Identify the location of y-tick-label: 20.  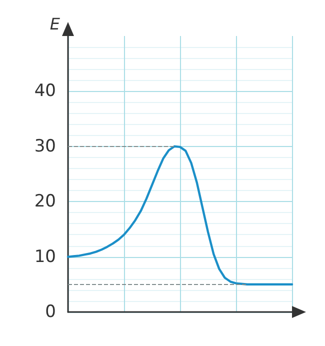
(45, 202).